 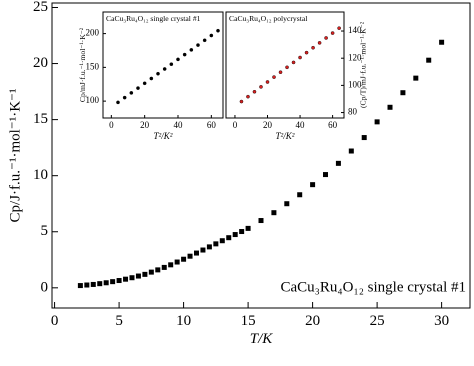 What do you see at coordinates (45, 231) in the screenshot?
I see `y-tick-label: 5` at bounding box center [45, 231].